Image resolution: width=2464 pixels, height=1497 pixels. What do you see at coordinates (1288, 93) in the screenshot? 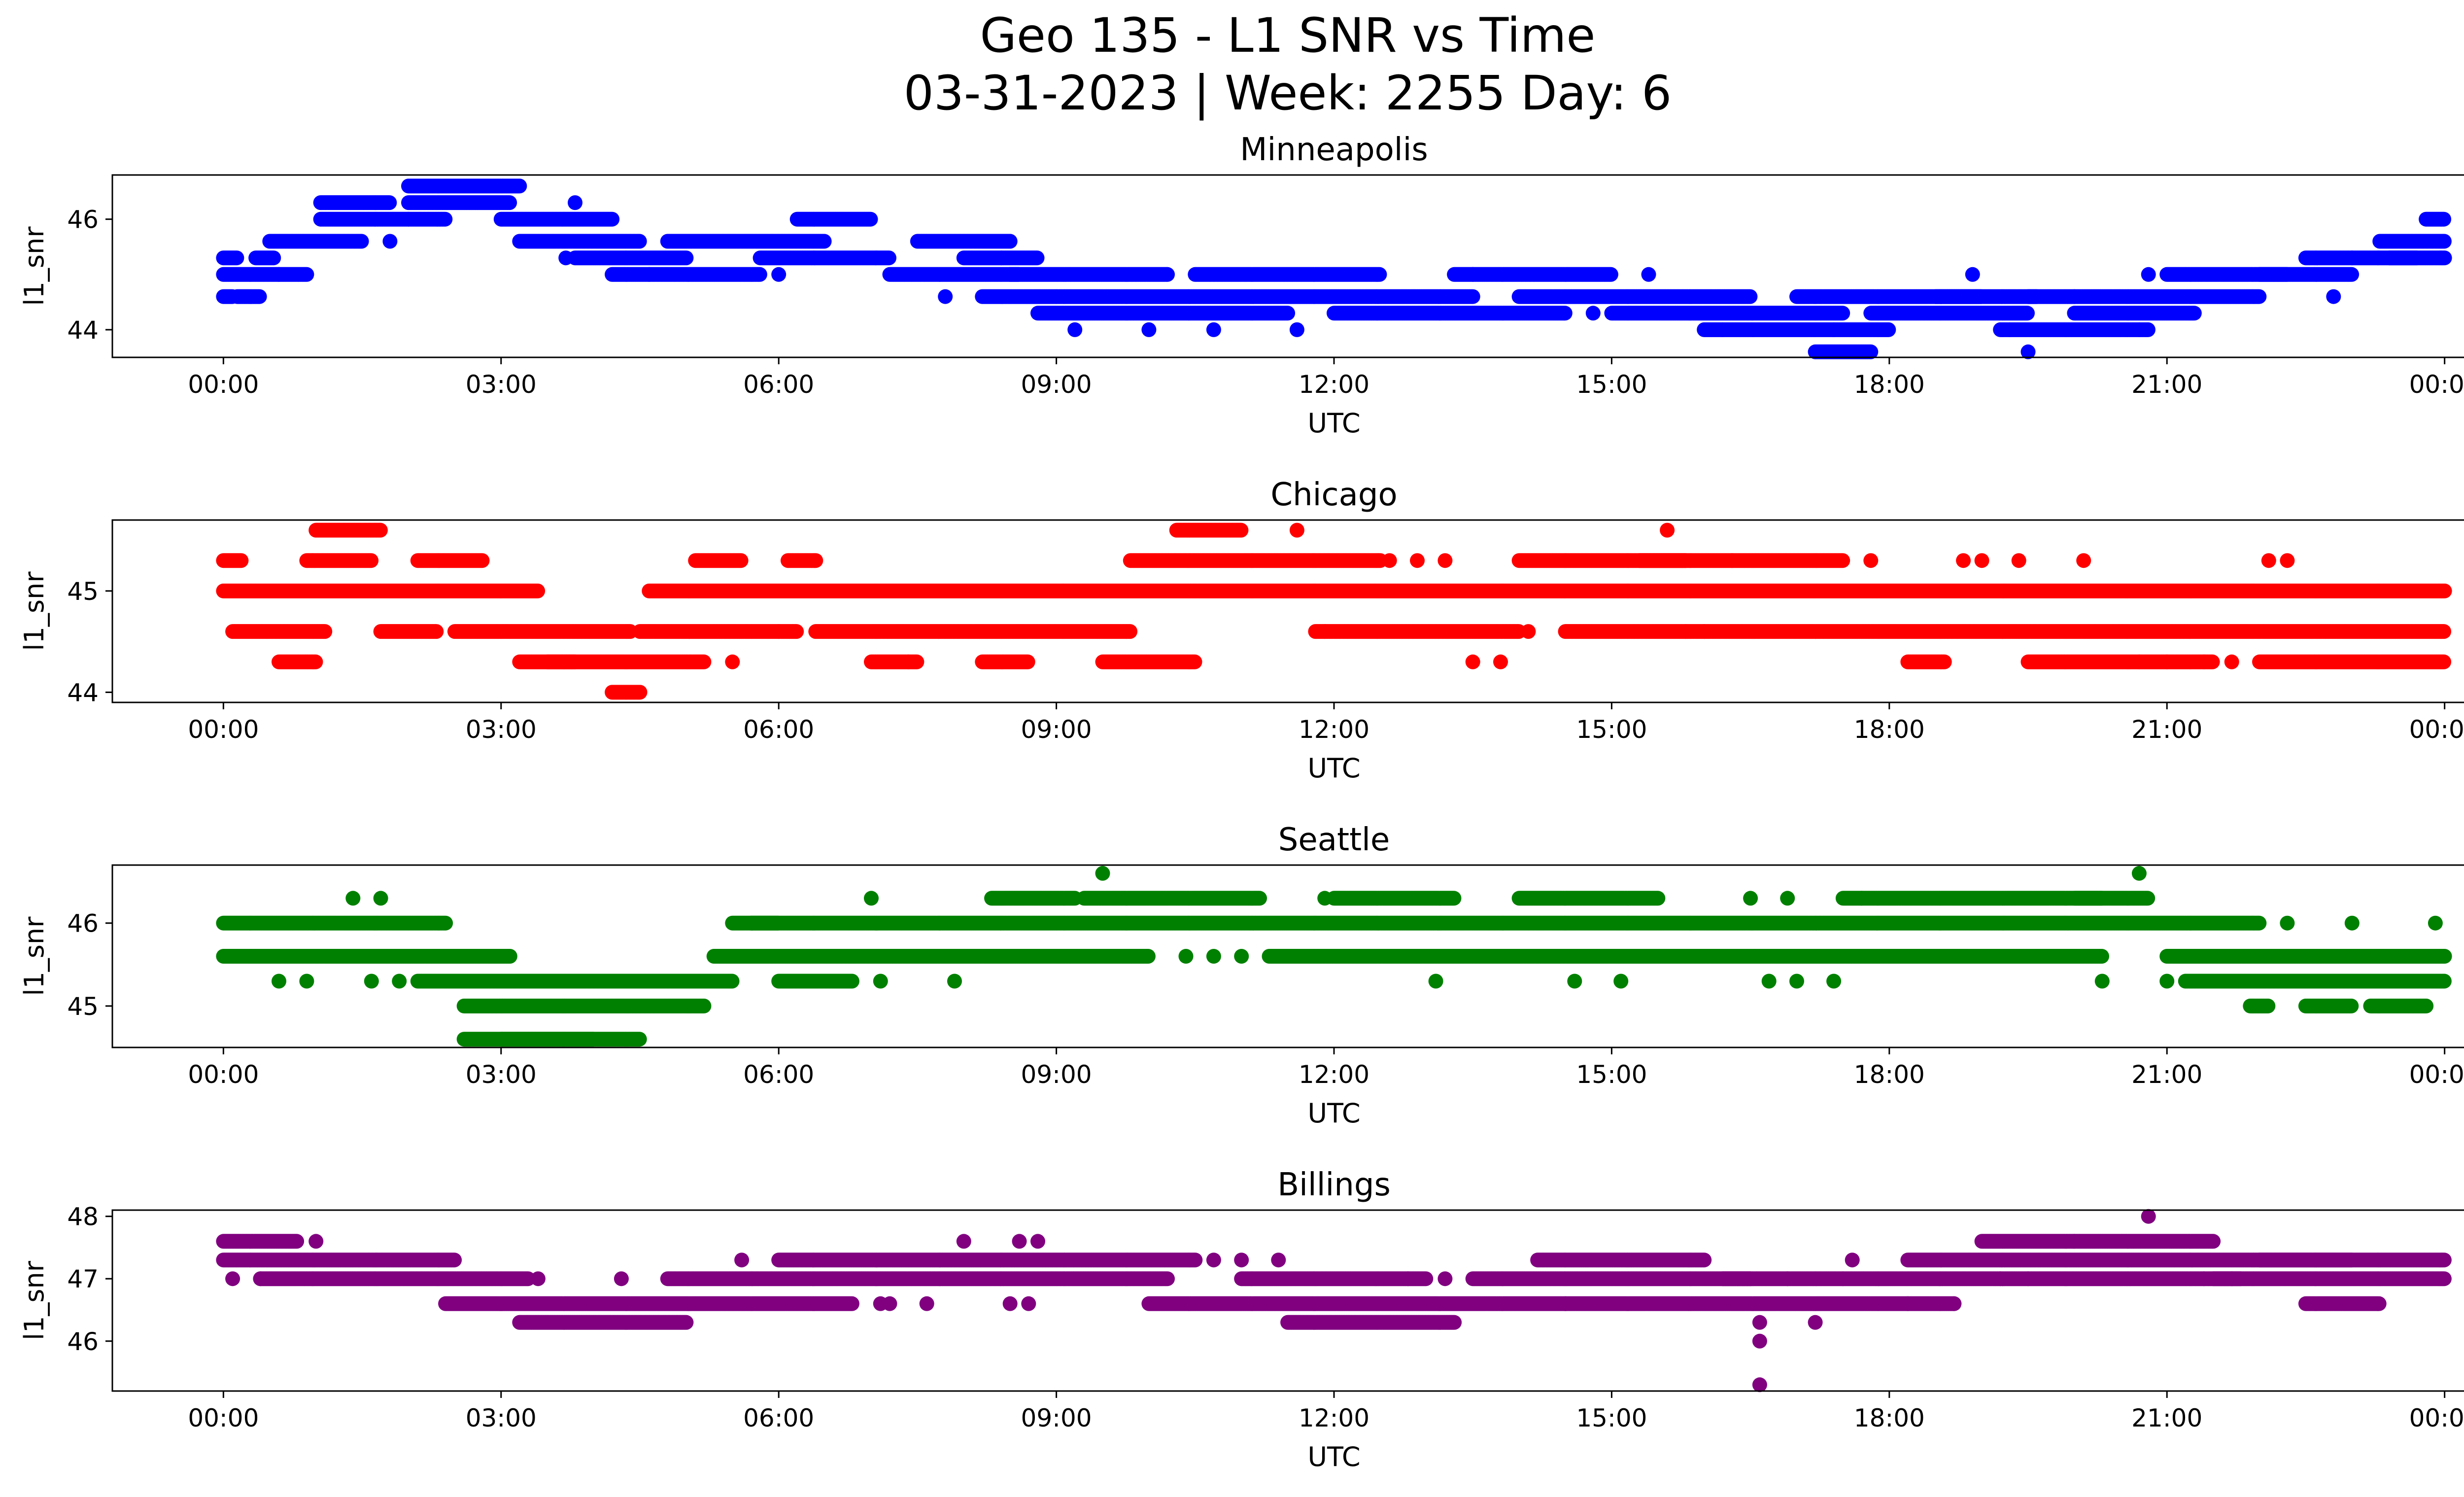
I see `figure-title-line2: 03-31-2023 | Week: 2255 Day: 6` at bounding box center [1288, 93].